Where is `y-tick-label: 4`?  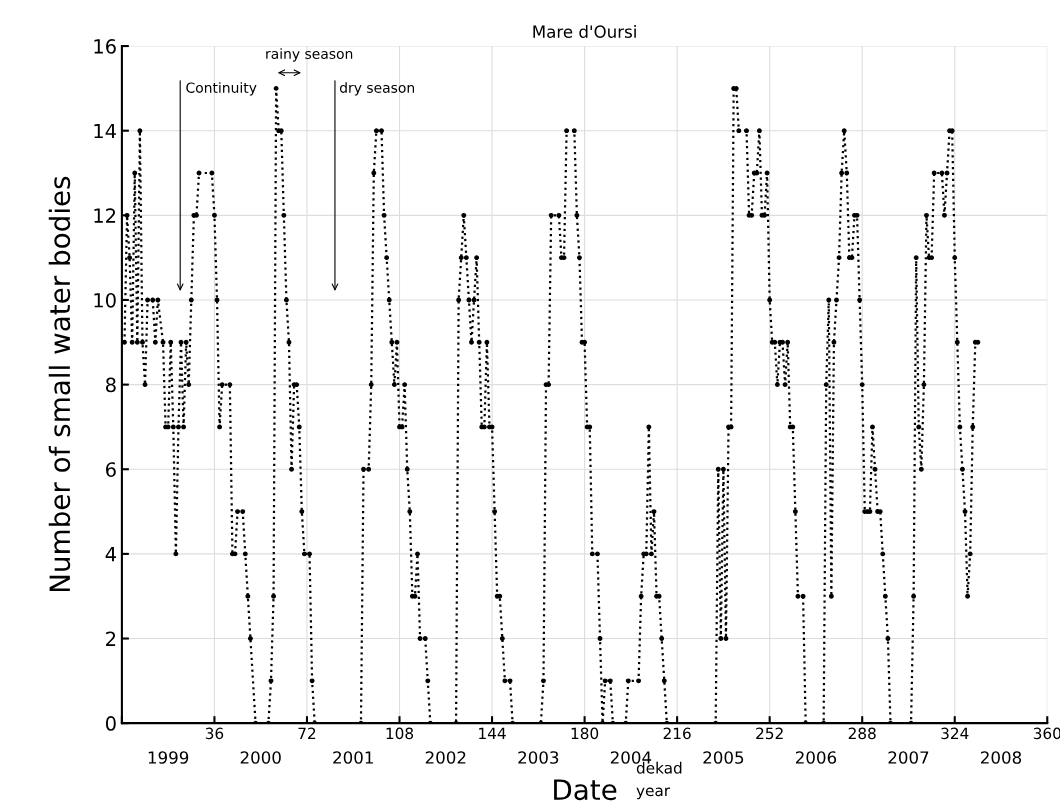
y-tick-label: 4 is located at coordinates (110, 554).